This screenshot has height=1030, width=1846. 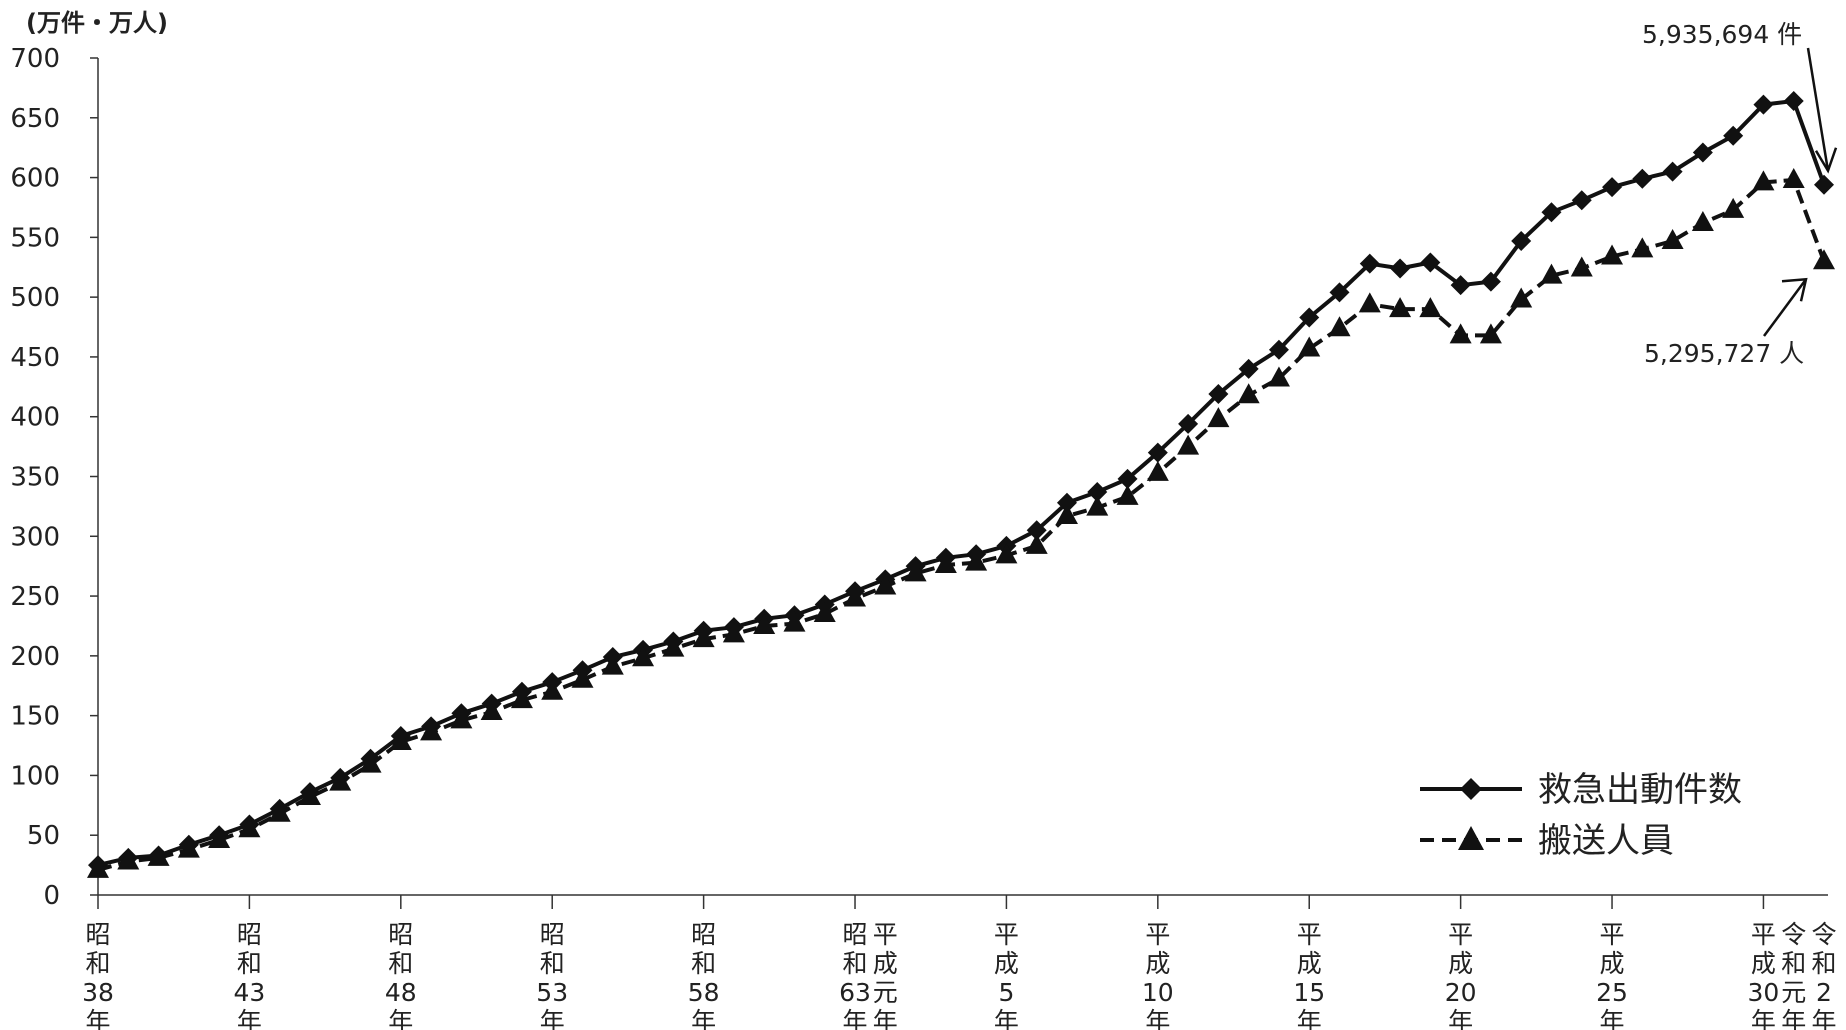 I want to click on x-tick-label: 2, so click(x=1824, y=992).